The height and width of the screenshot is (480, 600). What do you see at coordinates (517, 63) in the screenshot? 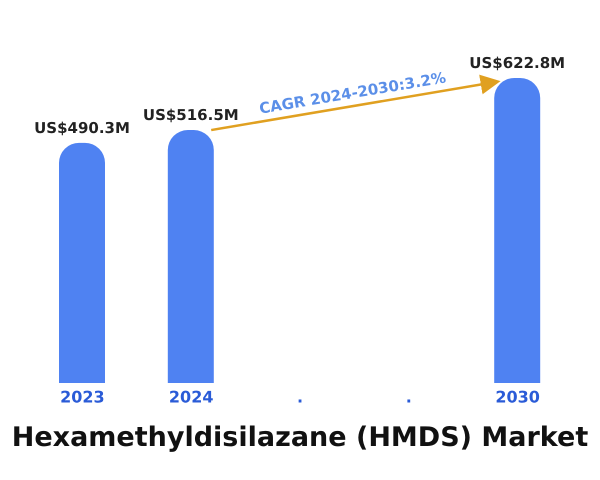
I see `data-label: US$622.8M` at bounding box center [517, 63].